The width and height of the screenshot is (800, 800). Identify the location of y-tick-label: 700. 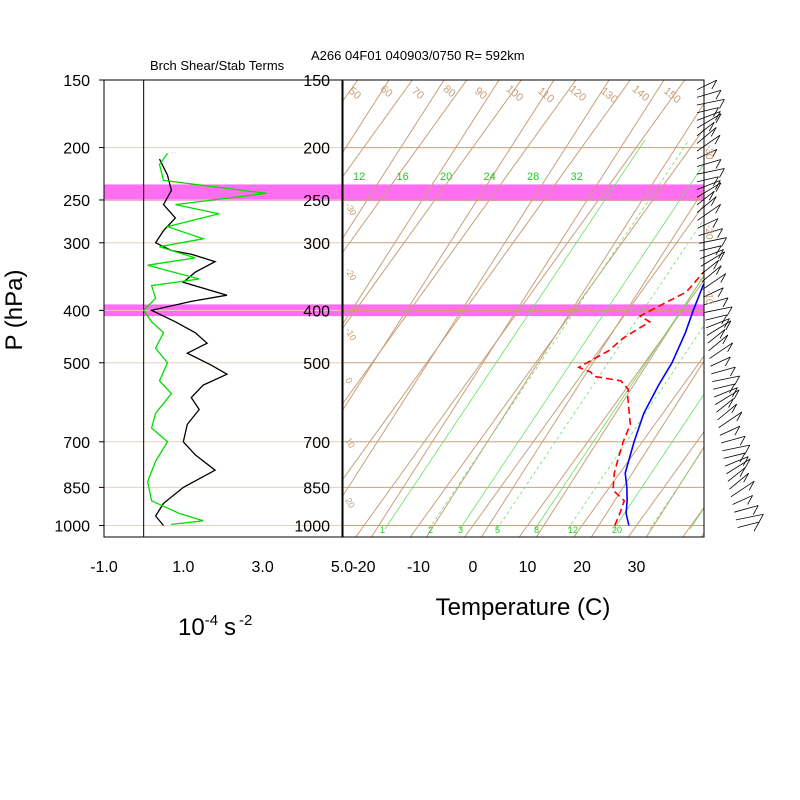
(76, 443).